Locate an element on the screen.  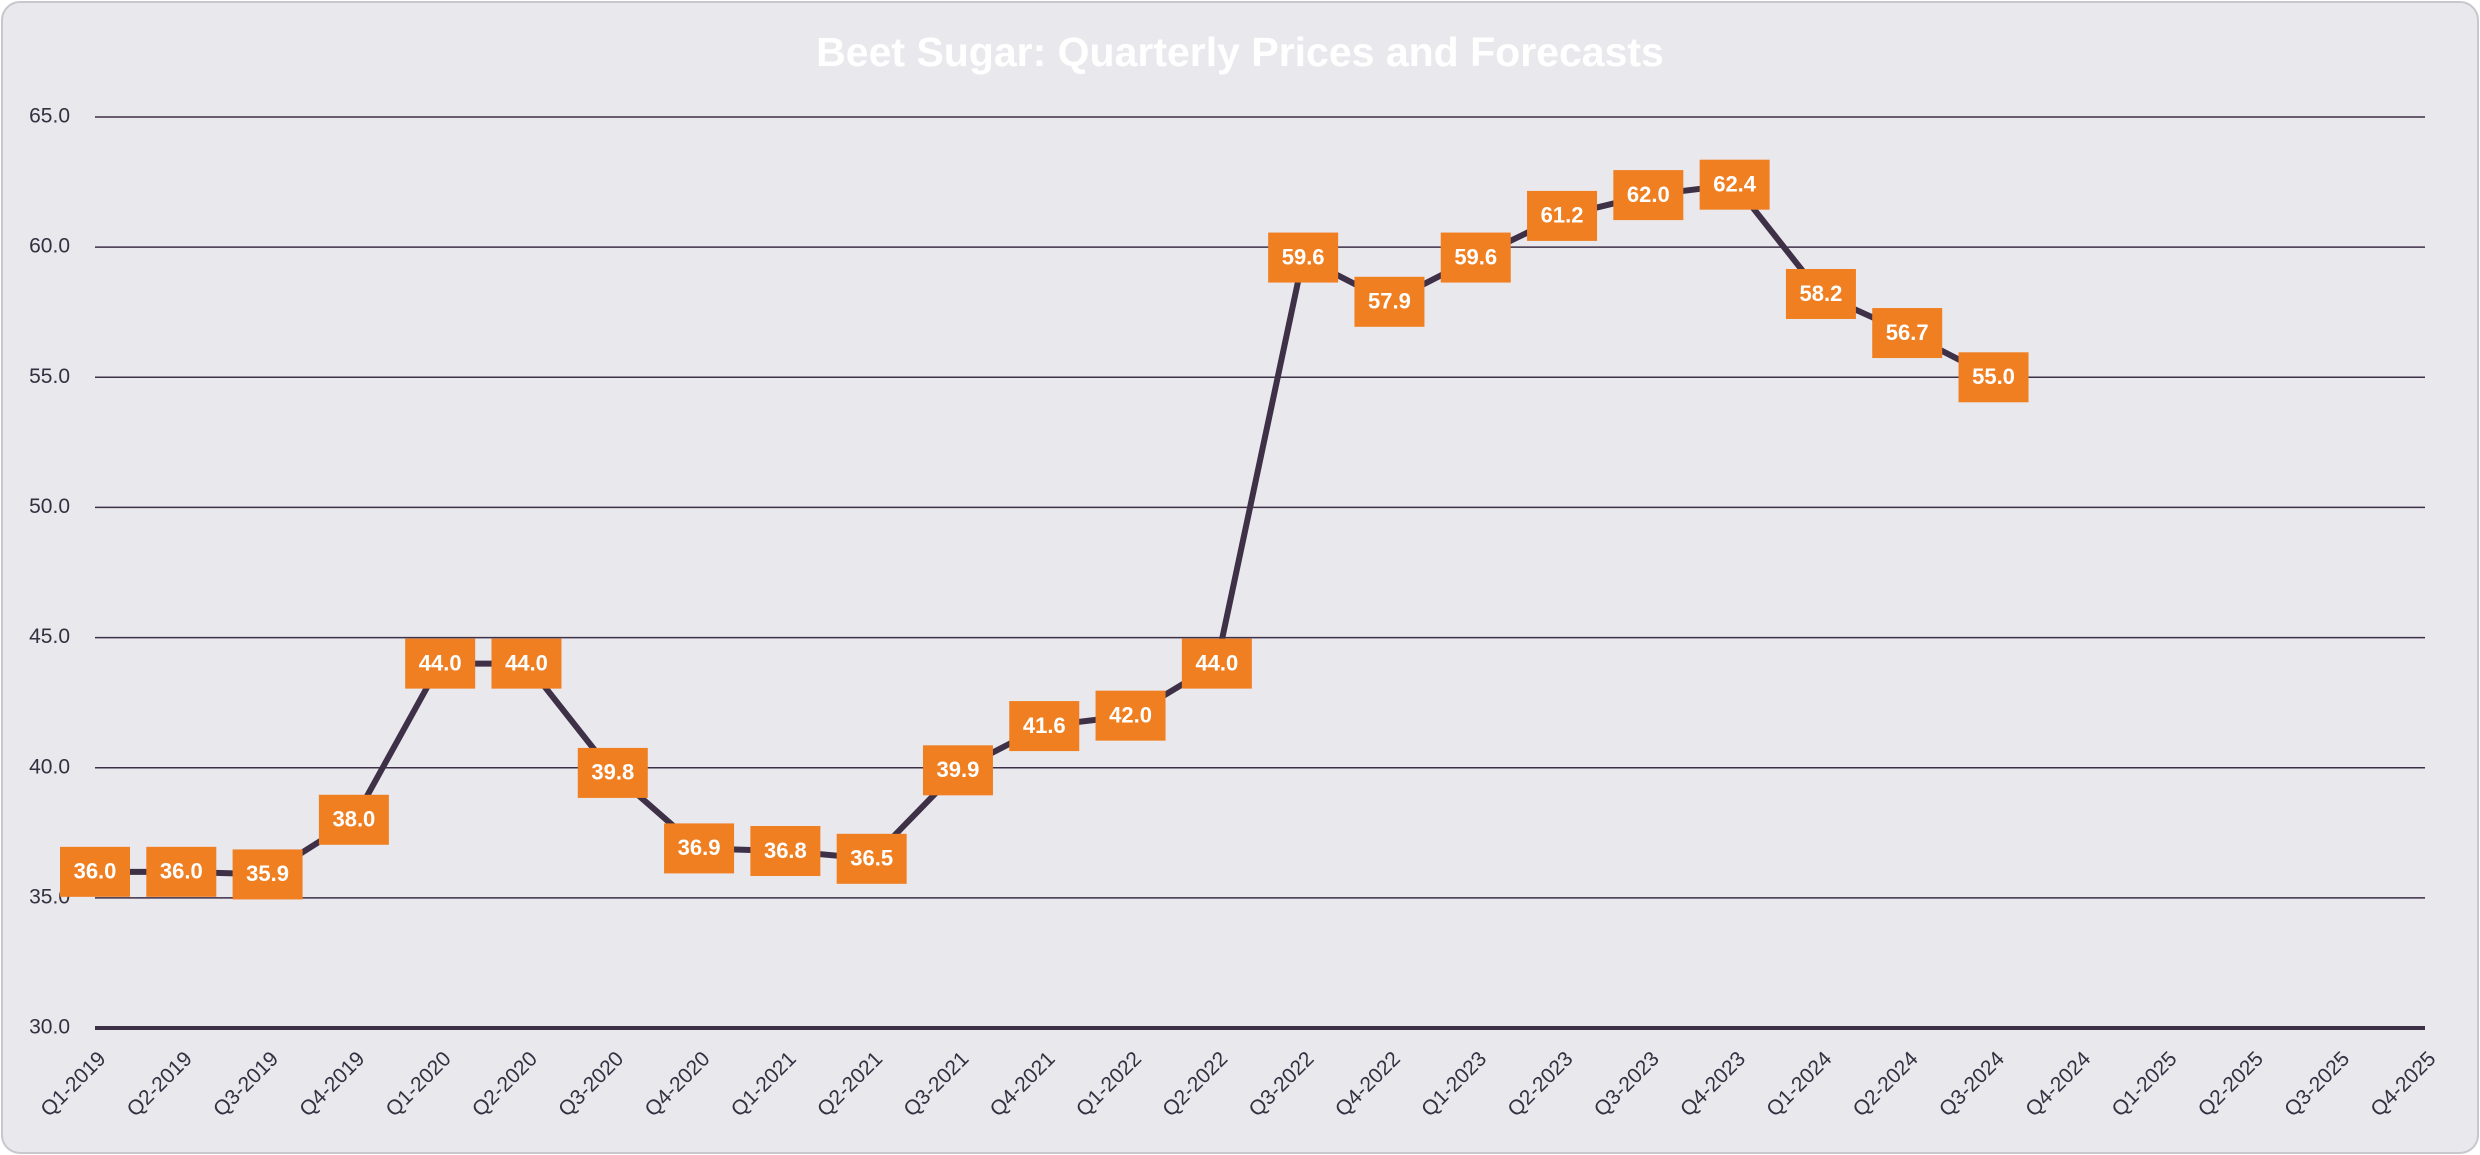
y-tick-label: 60.0 is located at coordinates (49, 246).